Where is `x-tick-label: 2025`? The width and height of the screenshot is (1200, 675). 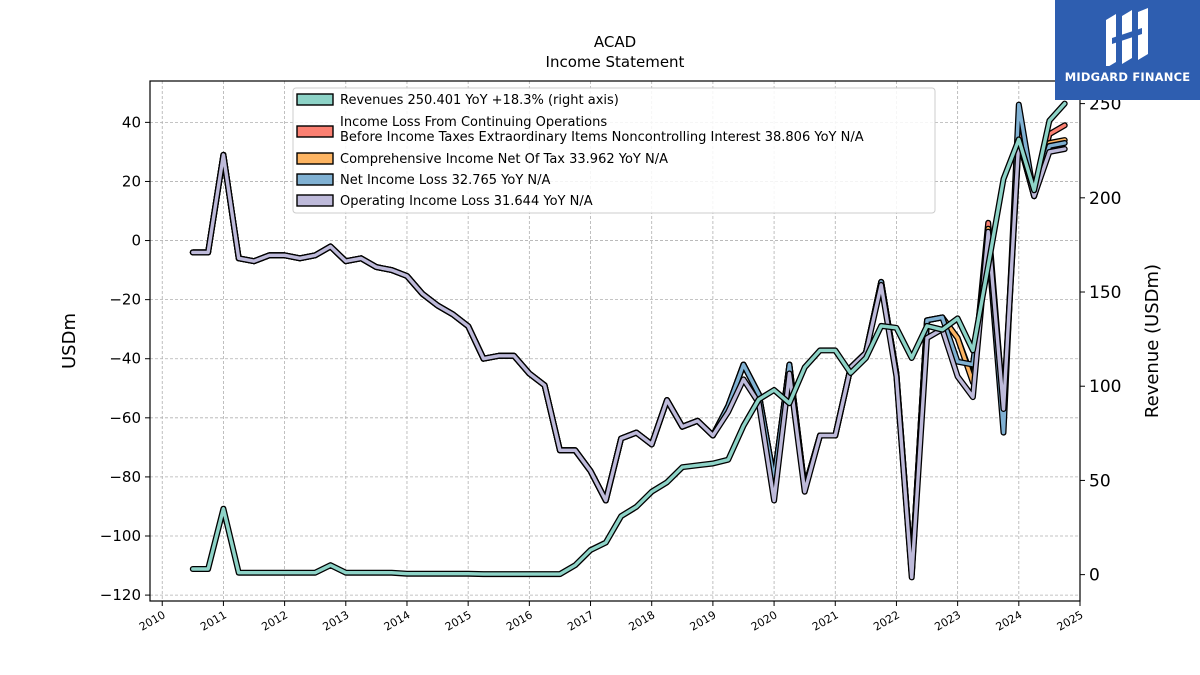 x-tick-label: 2025 is located at coordinates (1070, 620).